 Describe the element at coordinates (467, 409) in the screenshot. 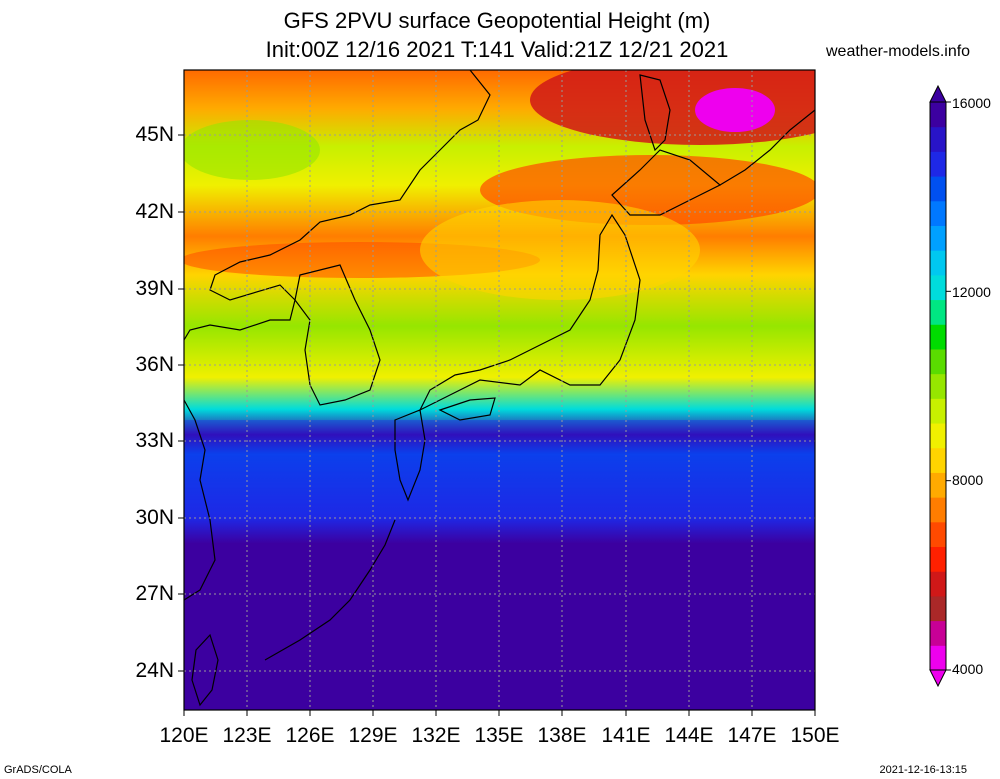

I see `coast-shikoku` at that location.